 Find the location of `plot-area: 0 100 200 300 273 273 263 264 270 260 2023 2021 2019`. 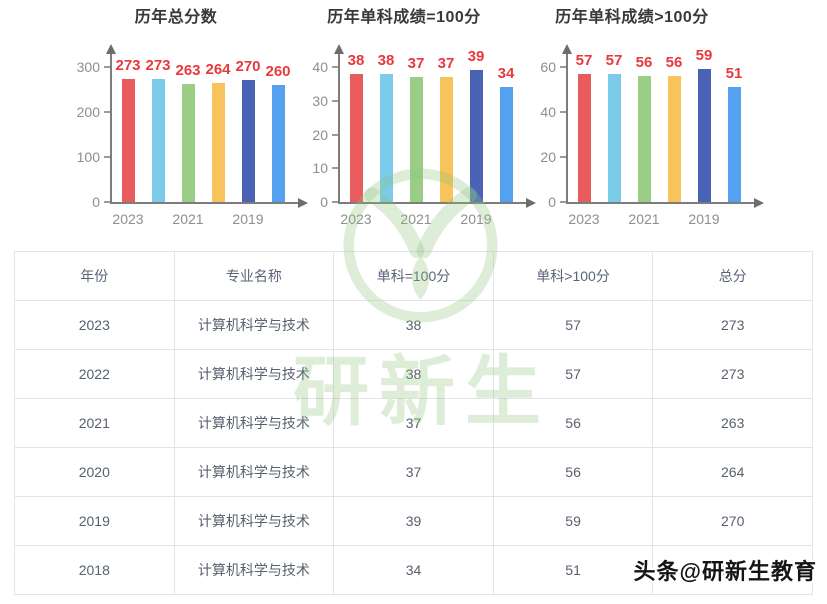

plot-area: 0 100 200 300 273 273 263 264 270 260 2023 2021 2019 is located at coordinates (192, 135).